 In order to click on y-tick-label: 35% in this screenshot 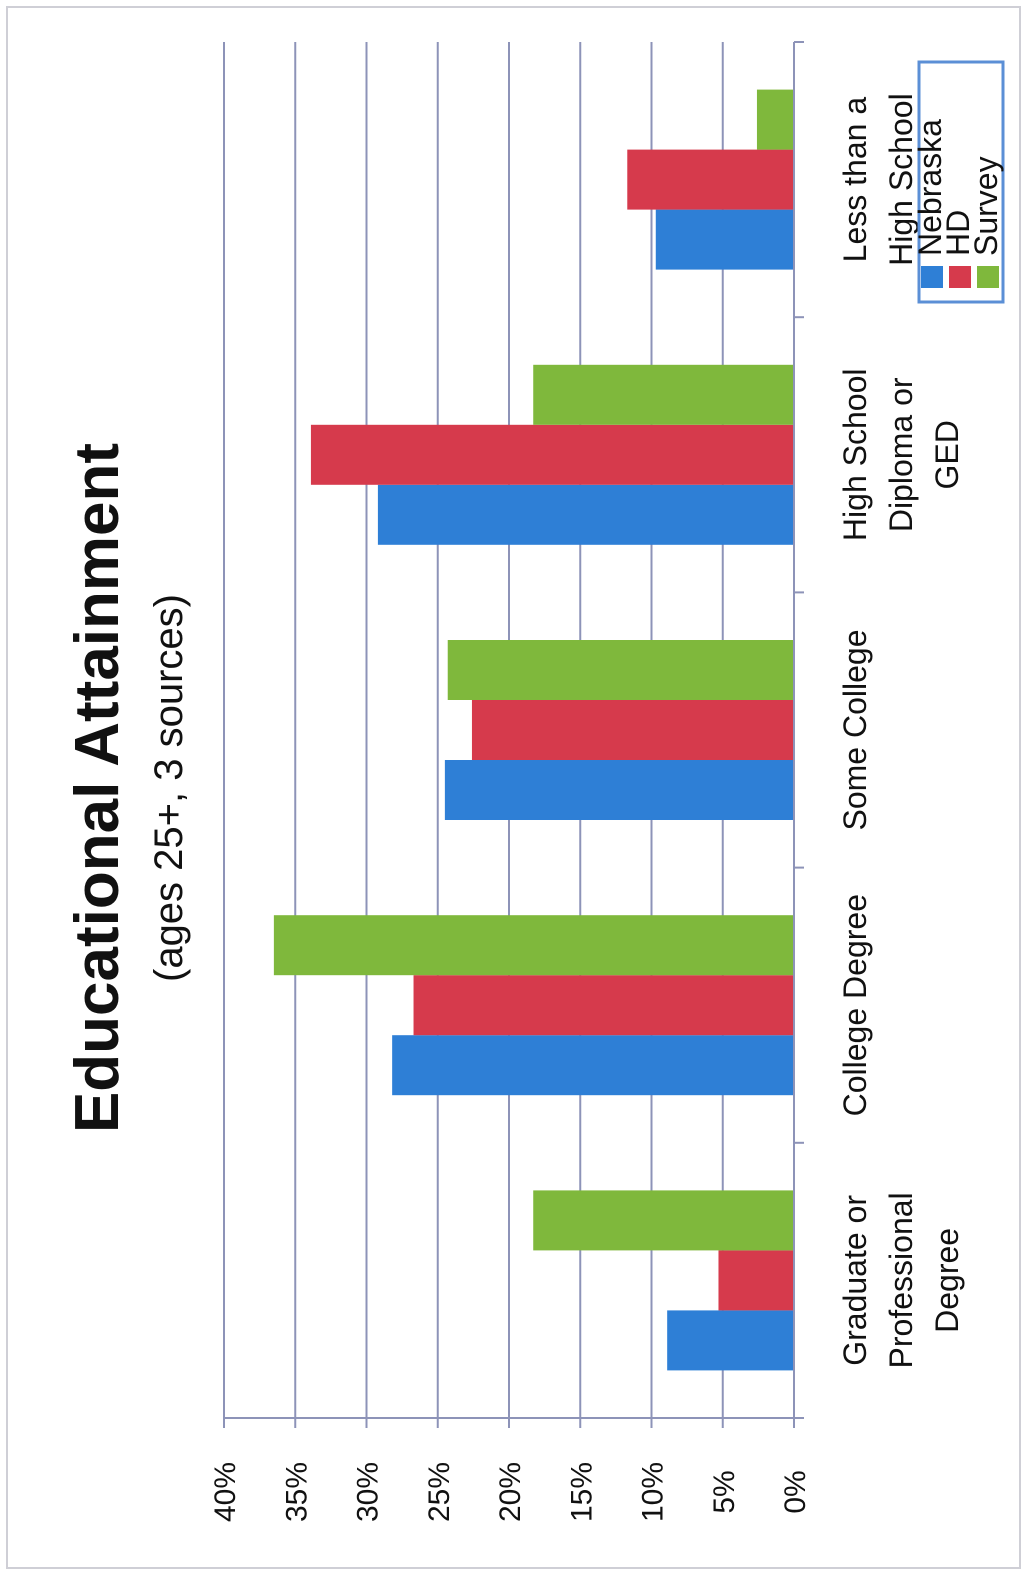, I will do `click(296, 1492)`.